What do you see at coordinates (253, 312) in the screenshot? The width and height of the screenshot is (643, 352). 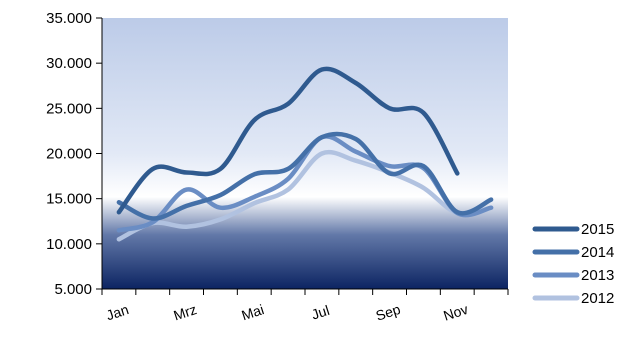 I see `x-tick-label: Mai` at bounding box center [253, 312].